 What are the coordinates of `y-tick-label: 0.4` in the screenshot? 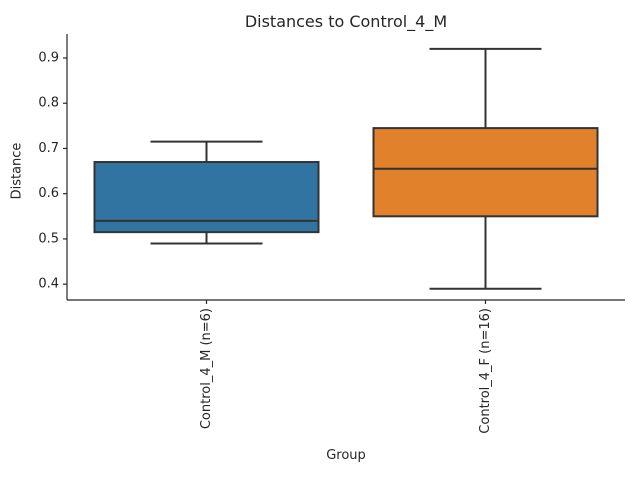 It's located at (48, 284).